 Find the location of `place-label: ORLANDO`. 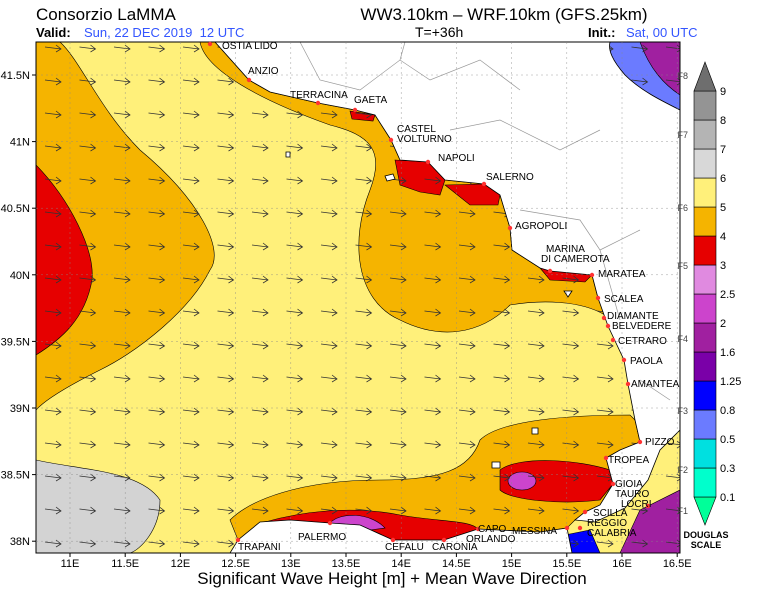

place-label: ORLANDO is located at coordinates (491, 539).